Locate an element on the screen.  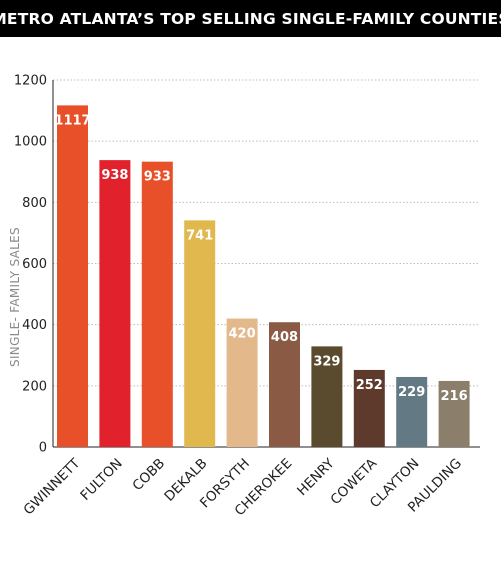
data-label: 933 is located at coordinates (157, 177).